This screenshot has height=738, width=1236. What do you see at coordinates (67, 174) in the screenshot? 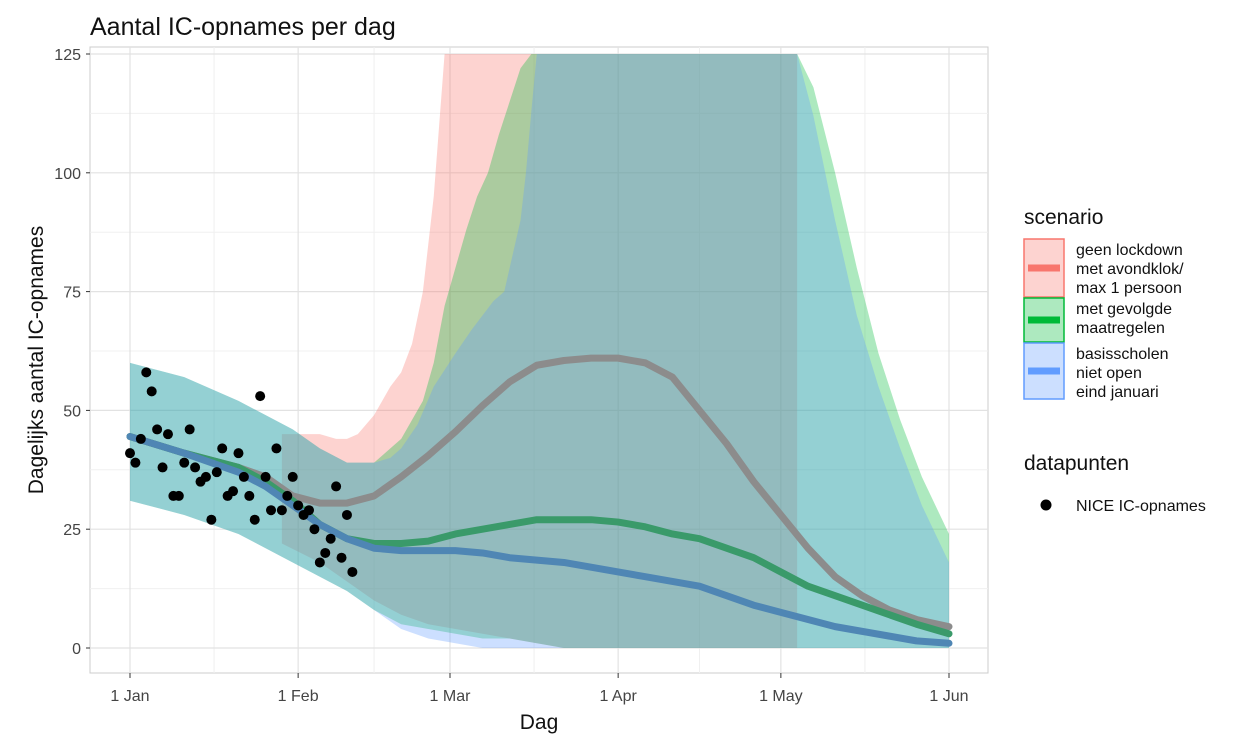
I see `y-tick-label: 100` at bounding box center [67, 174].